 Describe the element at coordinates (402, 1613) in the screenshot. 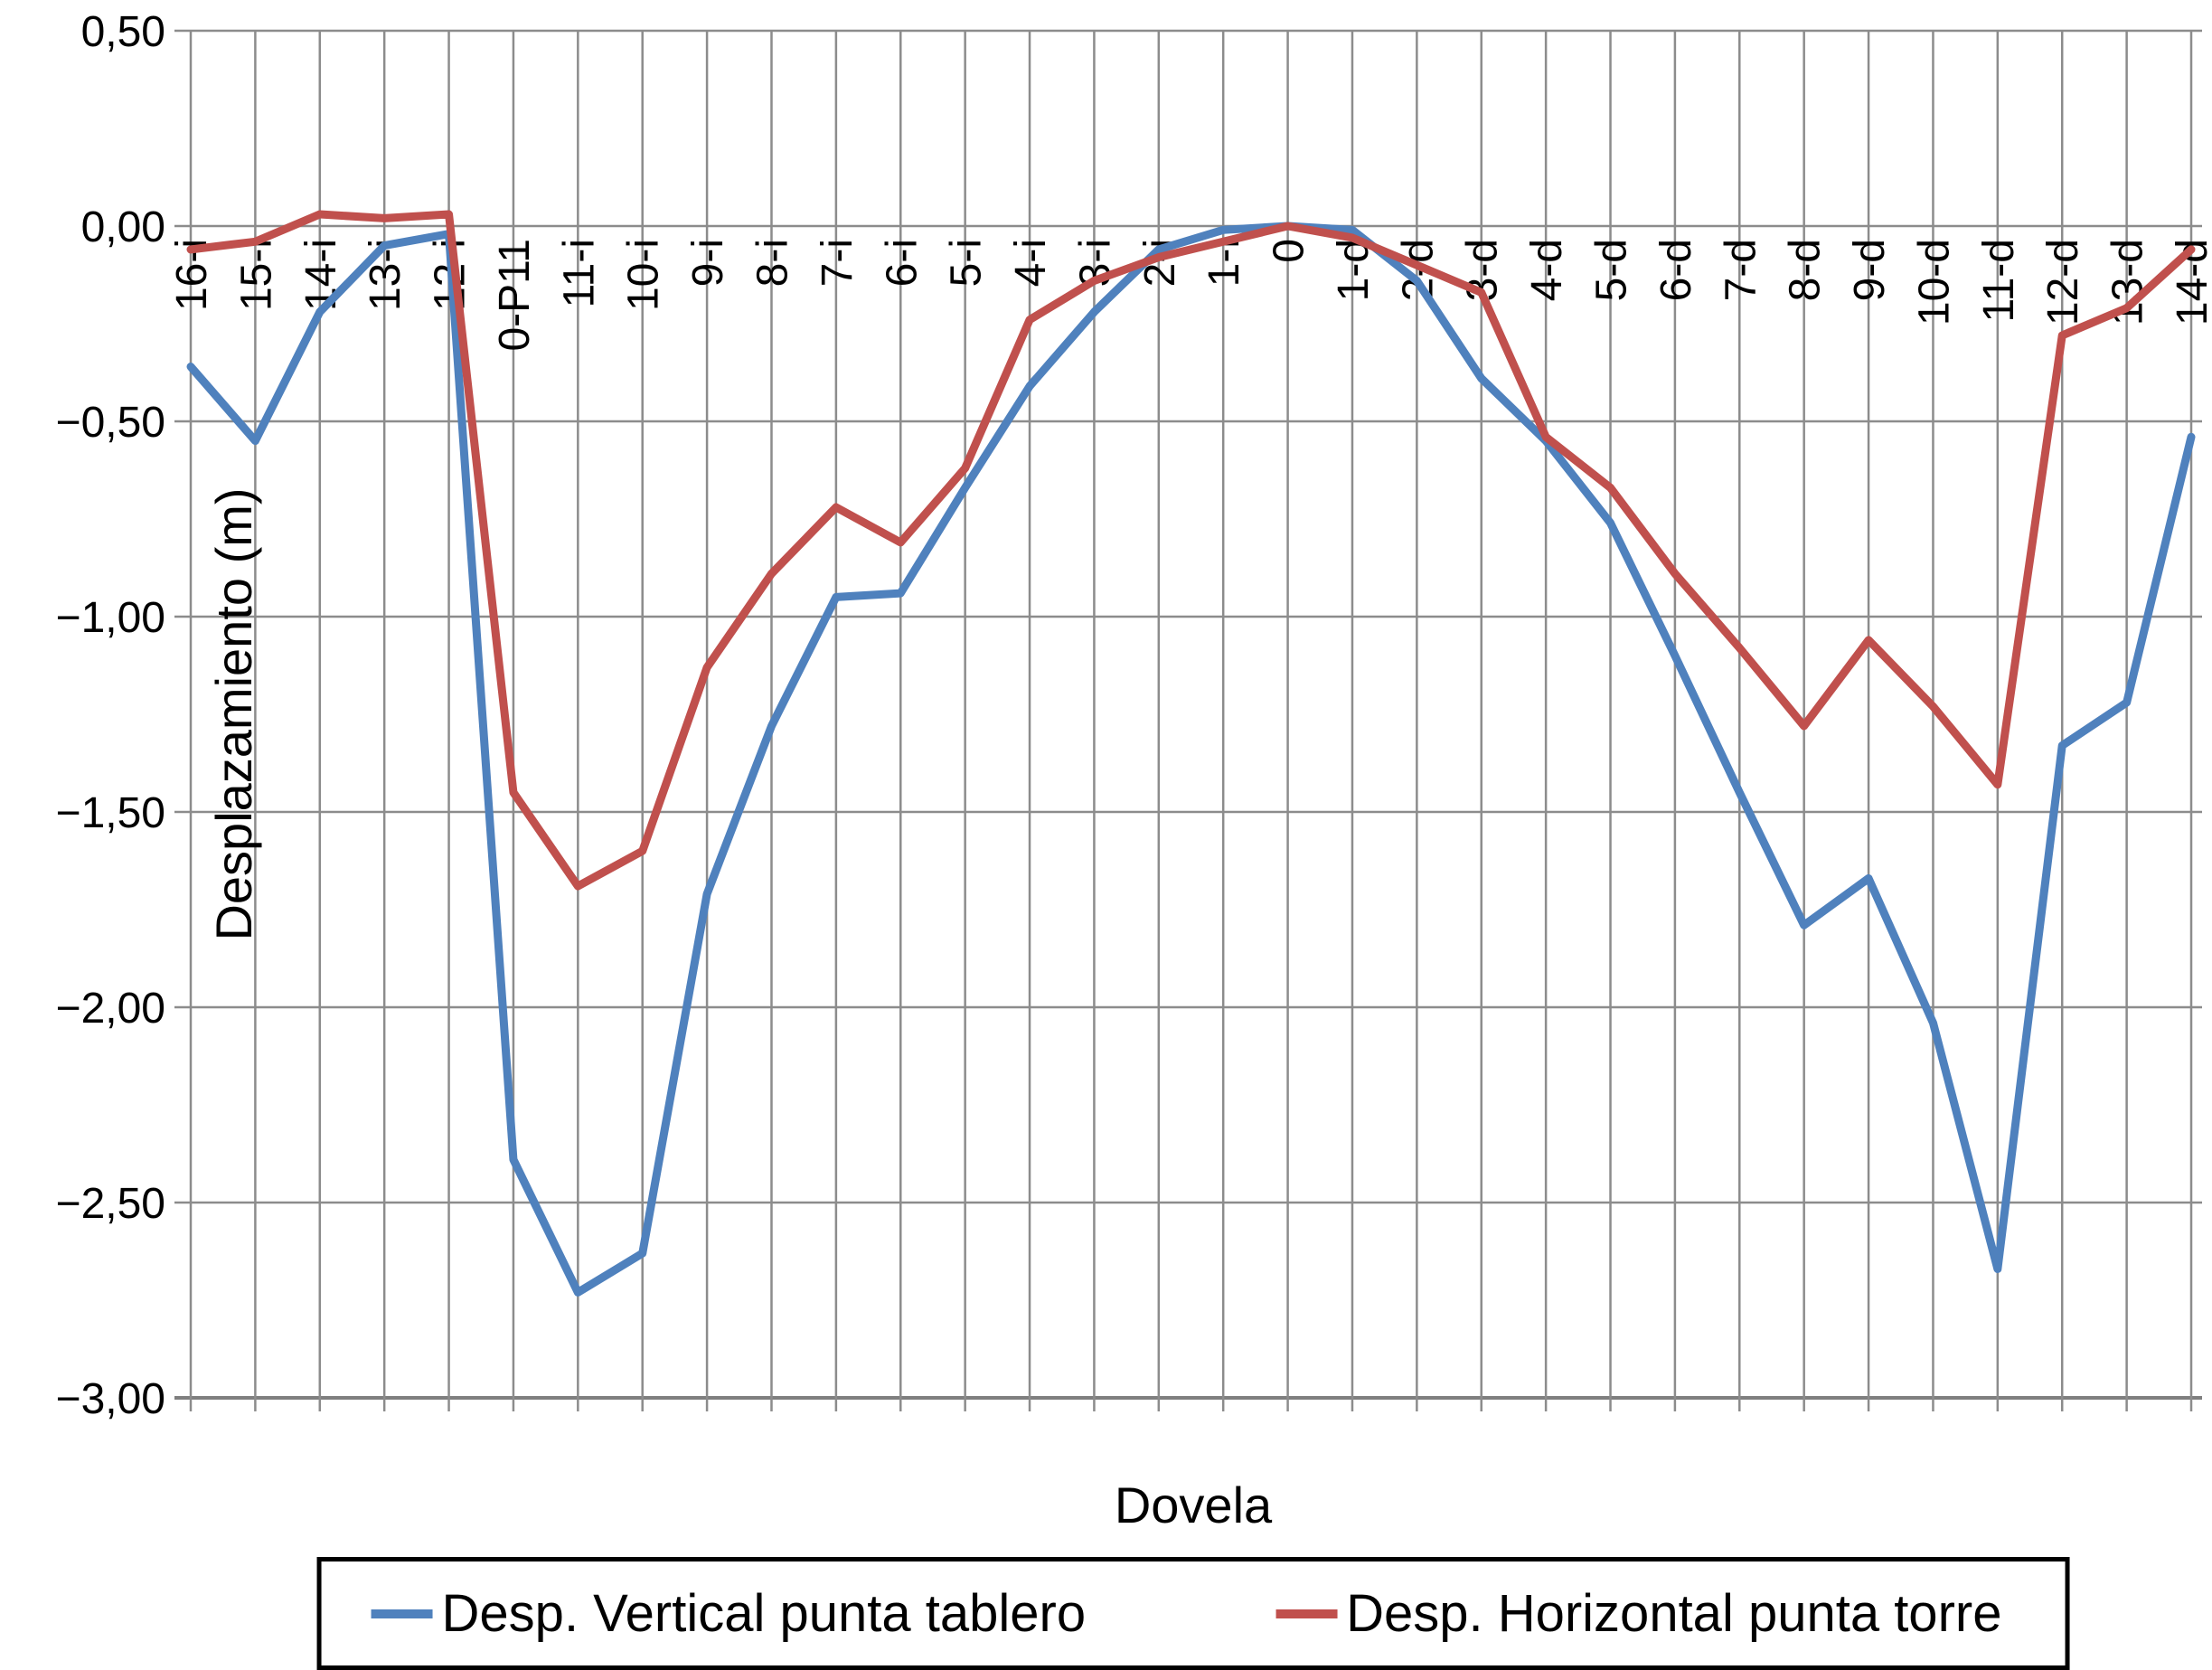

I see `legend-swatch-blue-line` at that location.